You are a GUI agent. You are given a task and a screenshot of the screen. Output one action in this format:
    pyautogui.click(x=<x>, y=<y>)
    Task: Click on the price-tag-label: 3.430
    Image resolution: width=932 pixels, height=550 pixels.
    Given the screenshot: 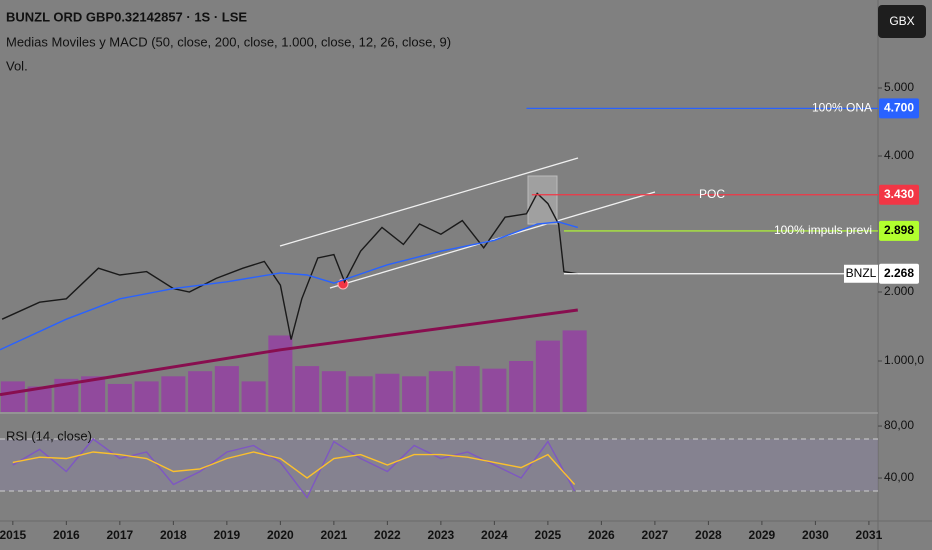 What is the action you would take?
    pyautogui.click(x=899, y=194)
    